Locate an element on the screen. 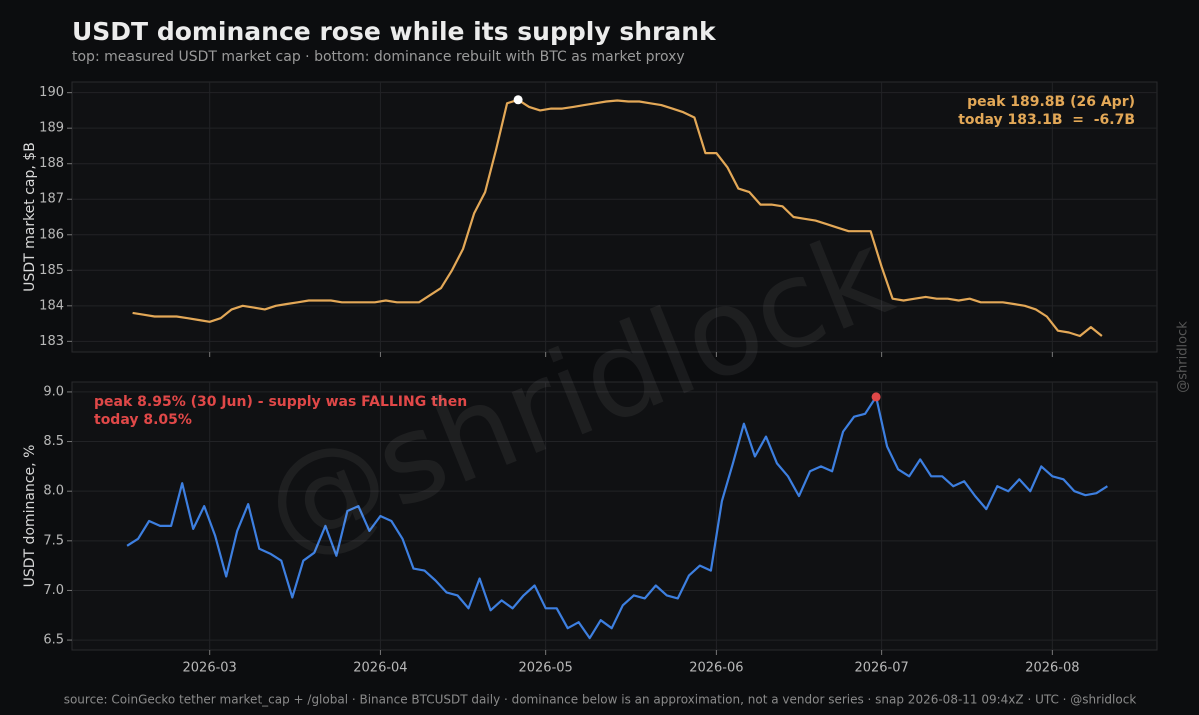 This screenshot has width=1199, height=715. y-tick-label: 188 is located at coordinates (51, 163).